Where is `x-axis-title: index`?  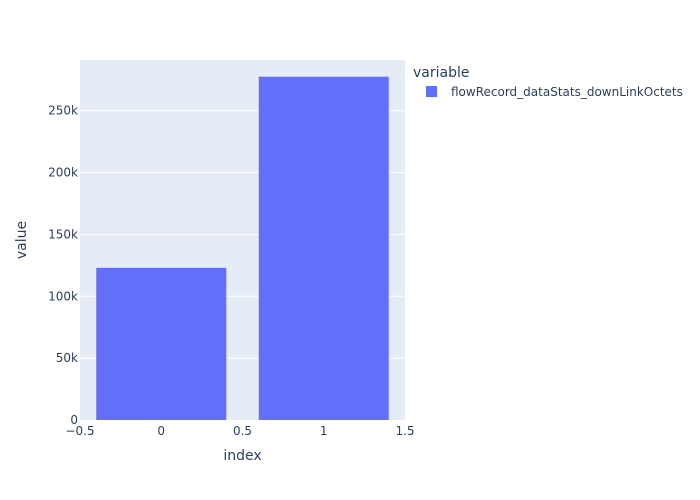
x-axis-title: index is located at coordinates (242, 456).